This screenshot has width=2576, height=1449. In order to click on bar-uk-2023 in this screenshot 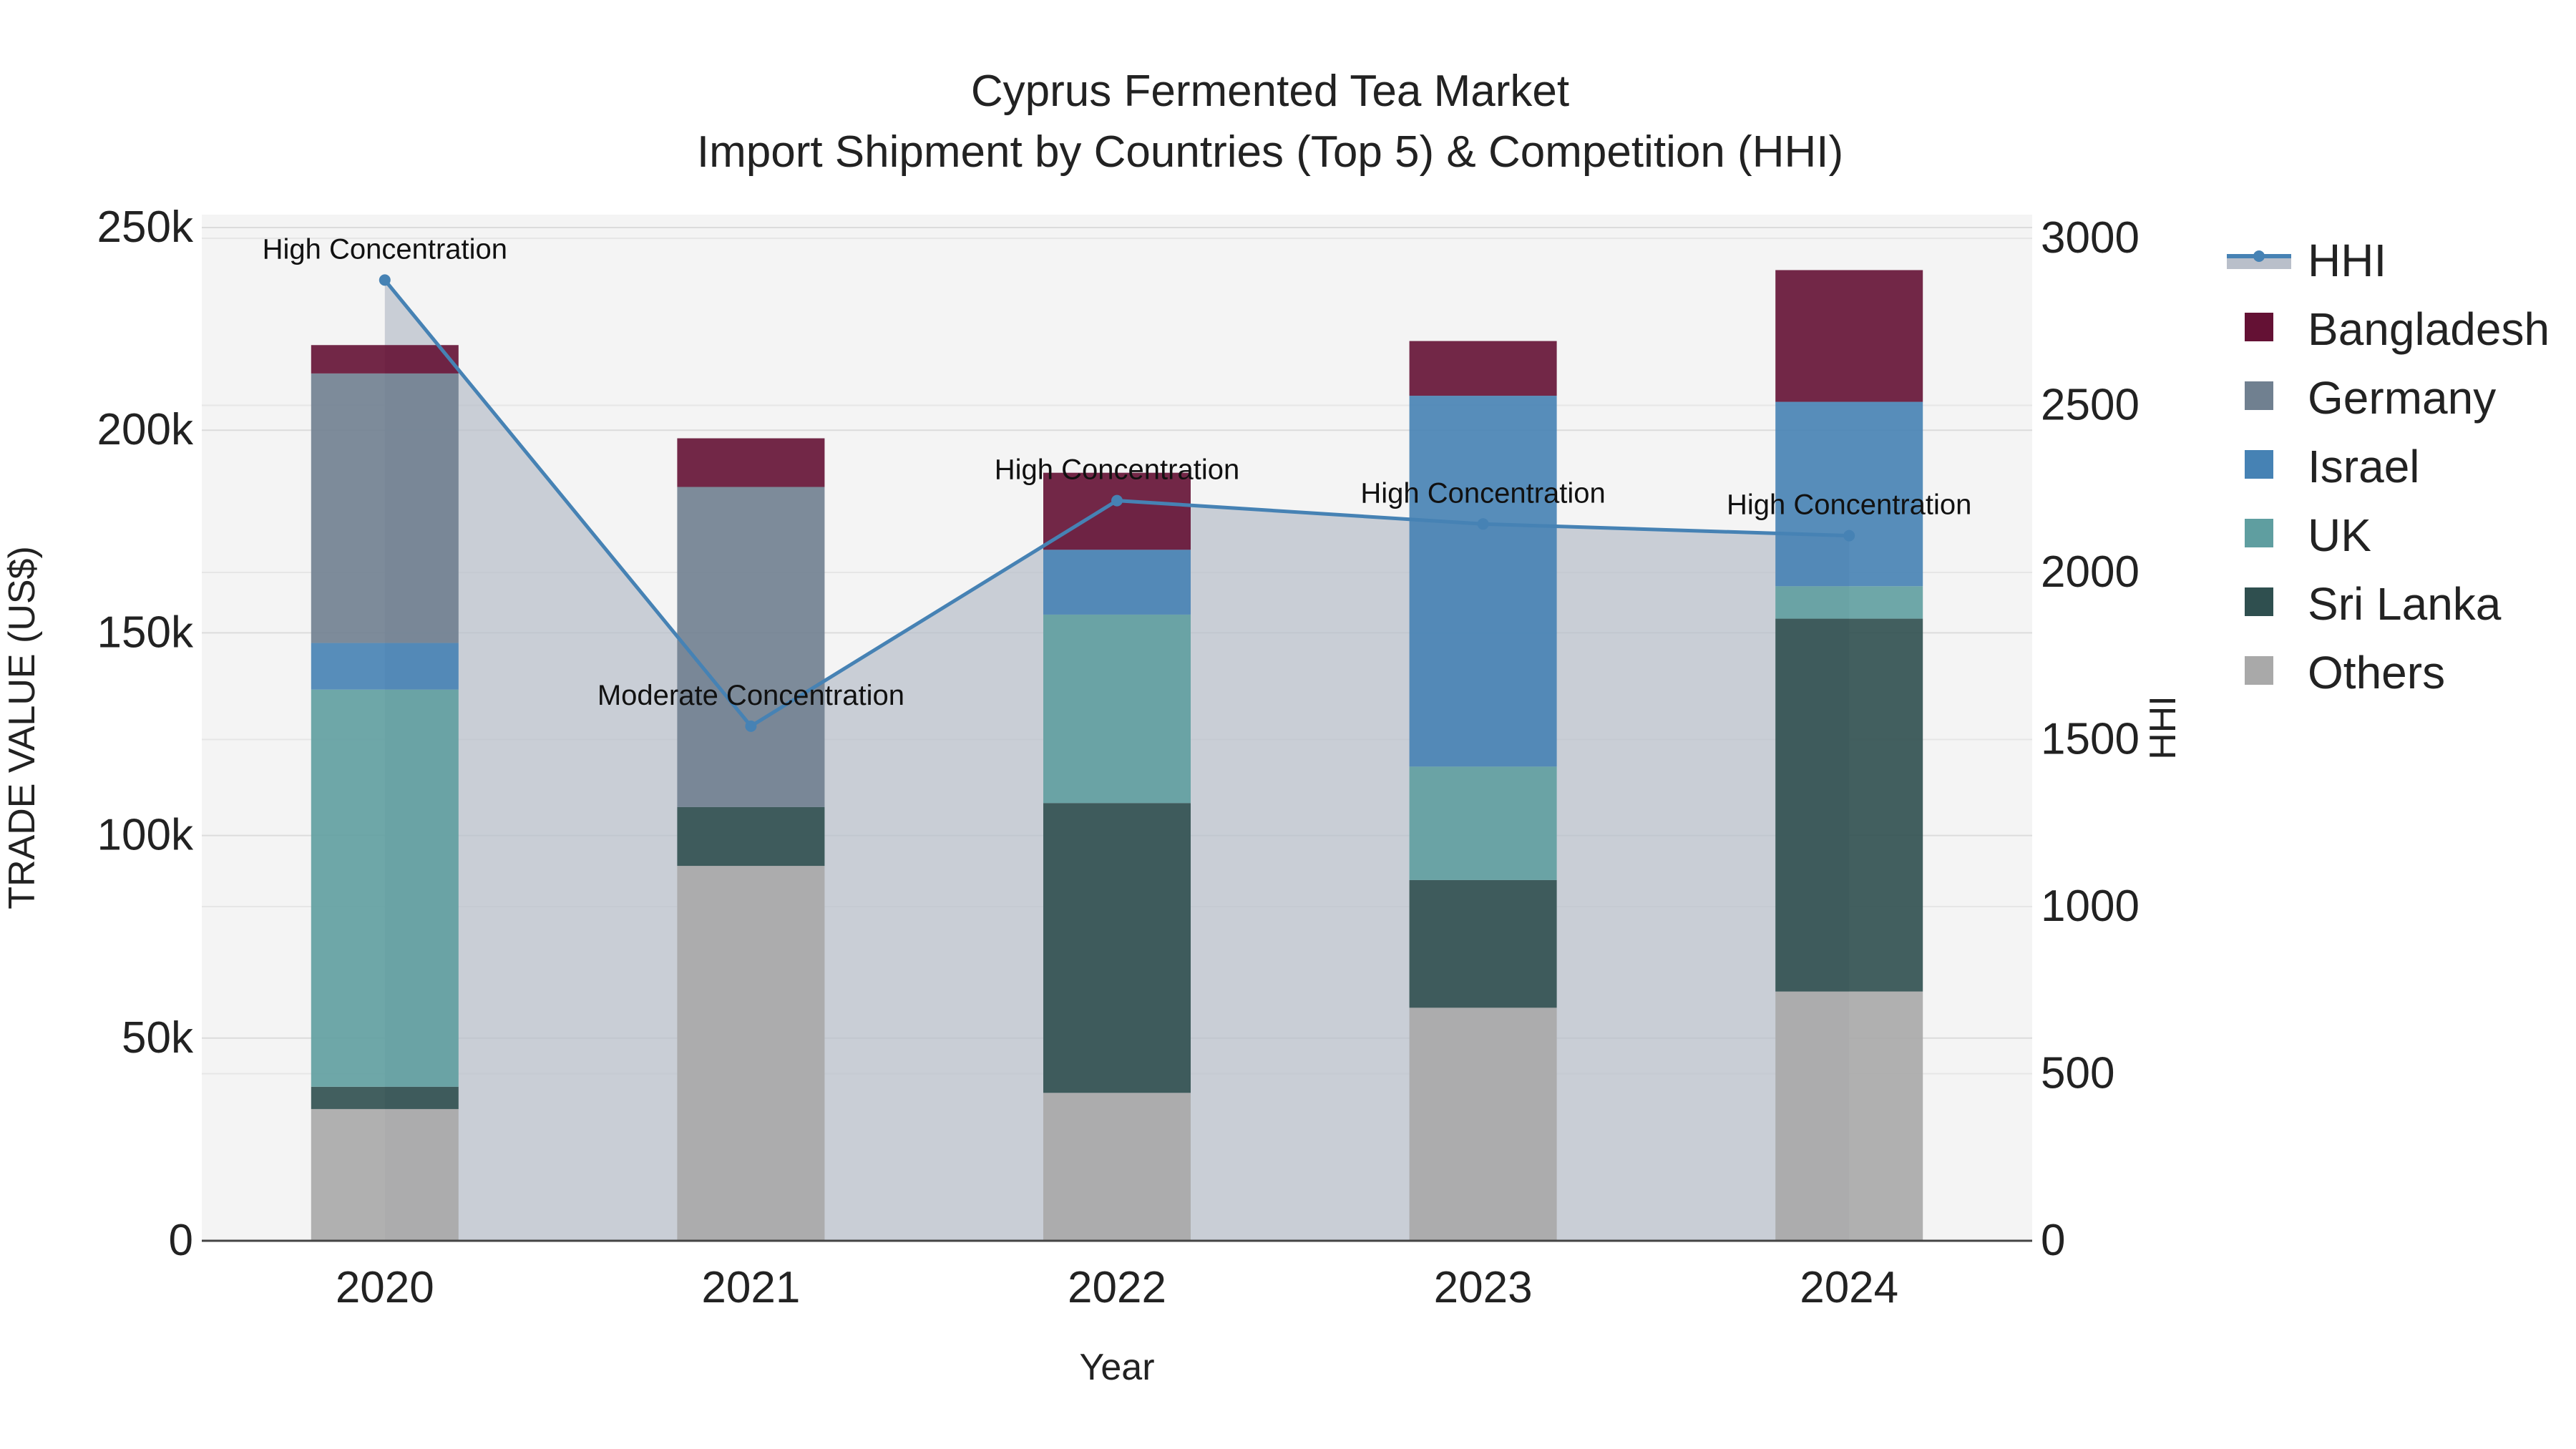, I will do `click(1483, 823)`.